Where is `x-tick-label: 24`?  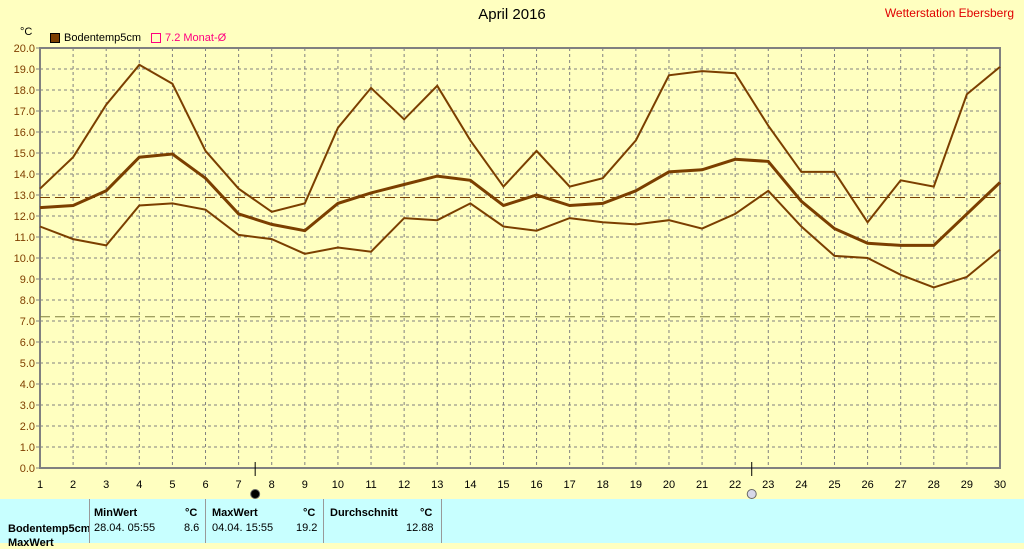 x-tick-label: 24 is located at coordinates (801, 485).